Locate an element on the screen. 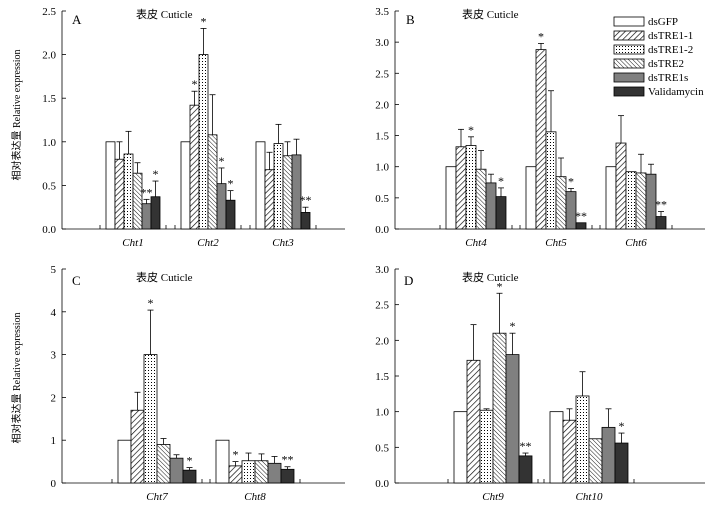  panel-b-y-tick-label: 2.5 is located at coordinates (382, 74).